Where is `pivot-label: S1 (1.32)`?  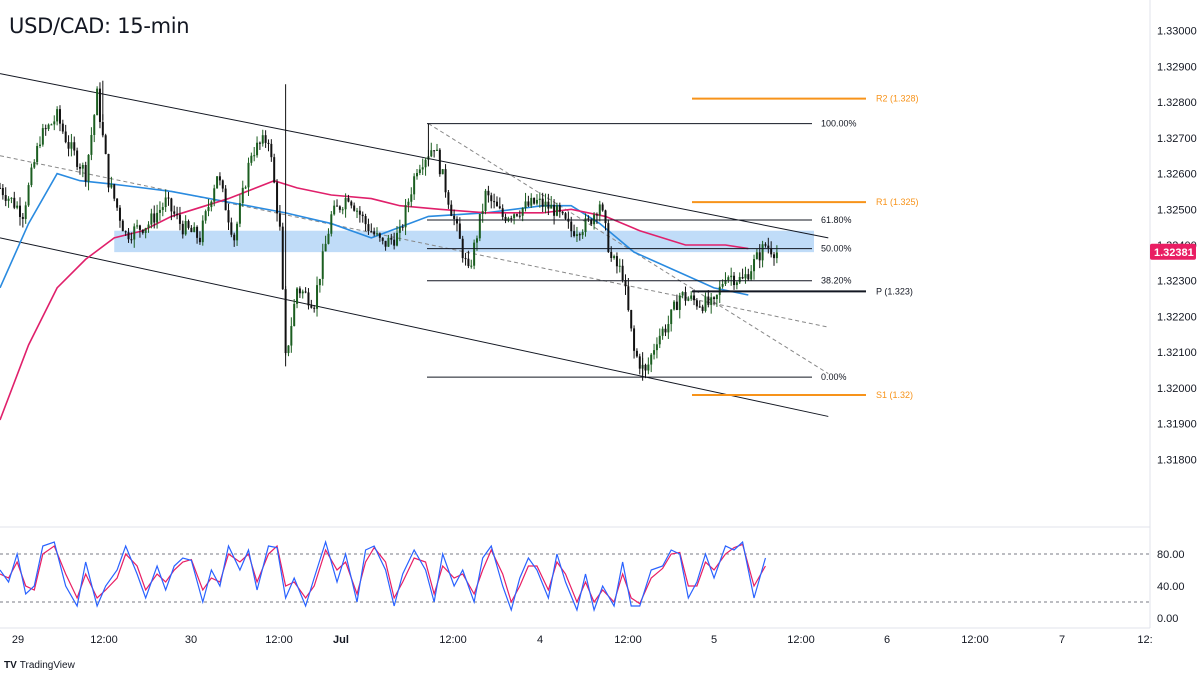 pivot-label: S1 (1.32) is located at coordinates (894, 395).